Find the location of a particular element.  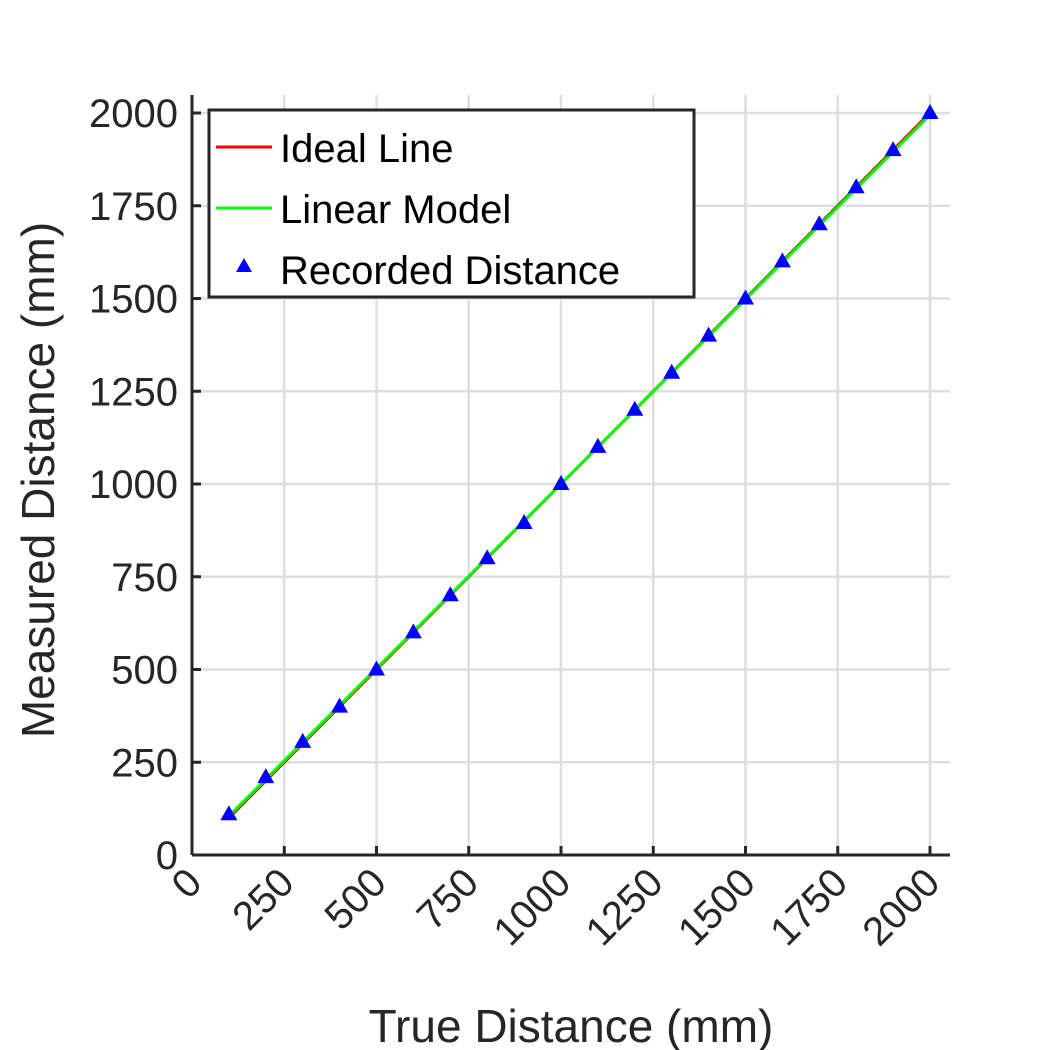

x-tick-label: 750 is located at coordinates (448, 899).